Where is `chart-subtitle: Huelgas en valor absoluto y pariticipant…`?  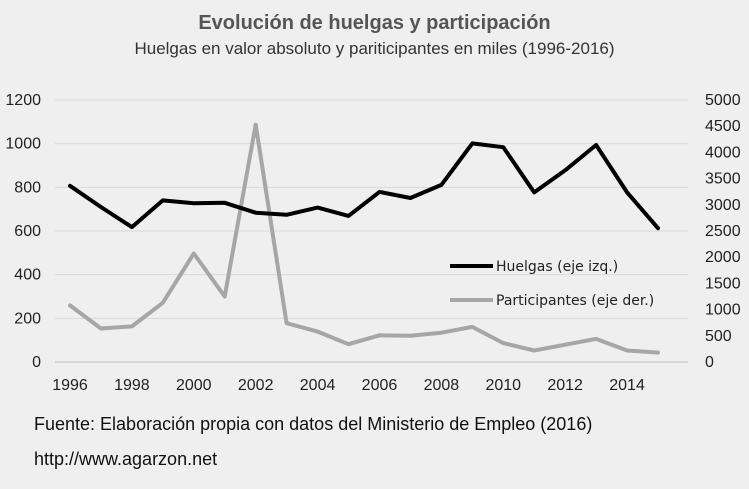 chart-subtitle: Huelgas en valor absoluto y pariticipant… is located at coordinates (374, 48).